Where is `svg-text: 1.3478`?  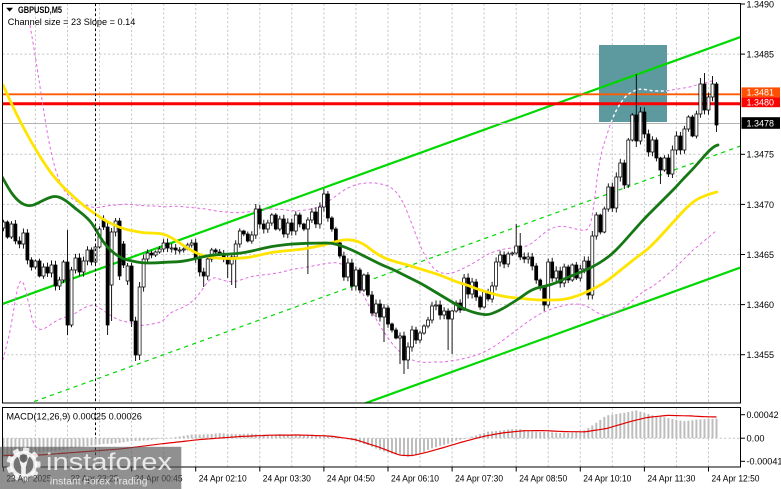
svg-text: 1.3478 is located at coordinates (761, 123).